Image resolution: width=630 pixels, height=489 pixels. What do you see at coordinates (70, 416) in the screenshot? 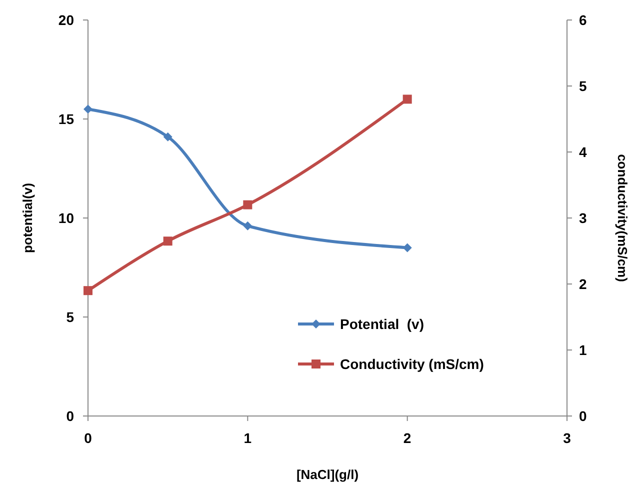
I see `y-tick-label: 0` at bounding box center [70, 416].